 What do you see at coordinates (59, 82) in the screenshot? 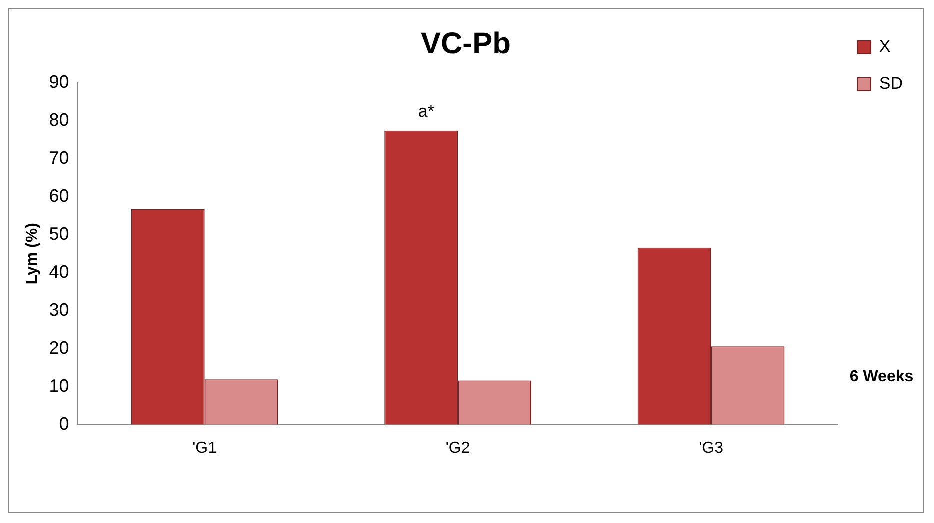
I see `y-tick-label: 90` at bounding box center [59, 82].